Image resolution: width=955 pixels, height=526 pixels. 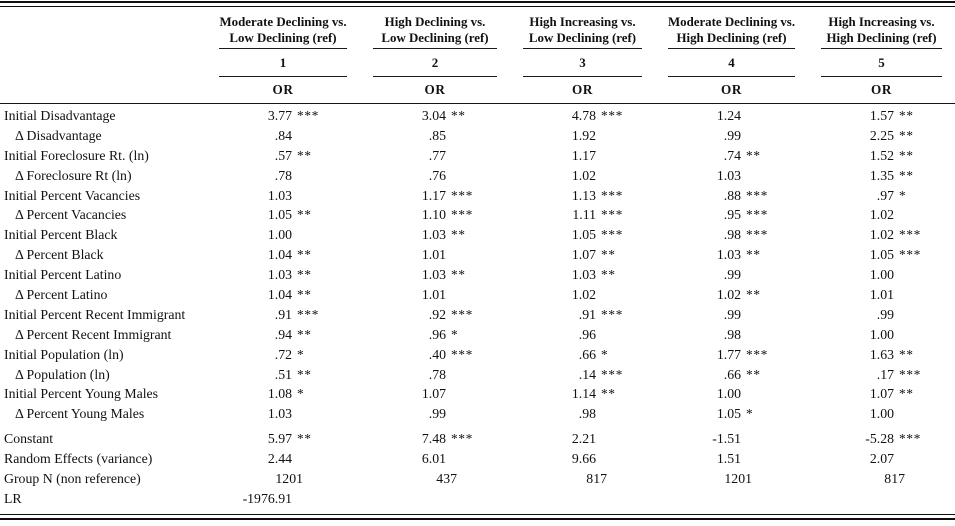 What do you see at coordinates (93, 334) in the screenshot?
I see `row-label: Δ Percent Recent Immigrant` at bounding box center [93, 334].